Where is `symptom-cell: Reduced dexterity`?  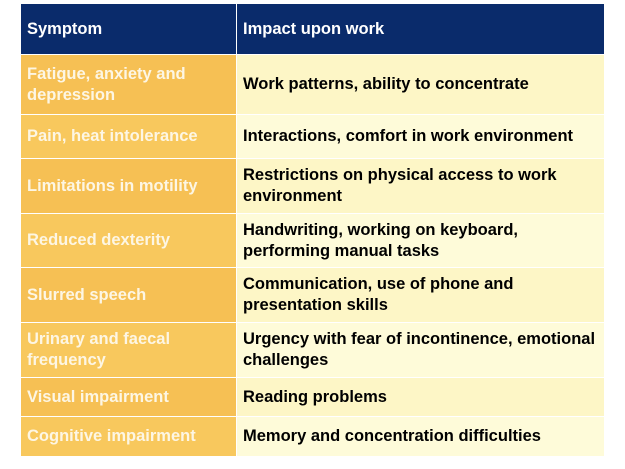 symptom-cell: Reduced dexterity is located at coordinates (129, 240).